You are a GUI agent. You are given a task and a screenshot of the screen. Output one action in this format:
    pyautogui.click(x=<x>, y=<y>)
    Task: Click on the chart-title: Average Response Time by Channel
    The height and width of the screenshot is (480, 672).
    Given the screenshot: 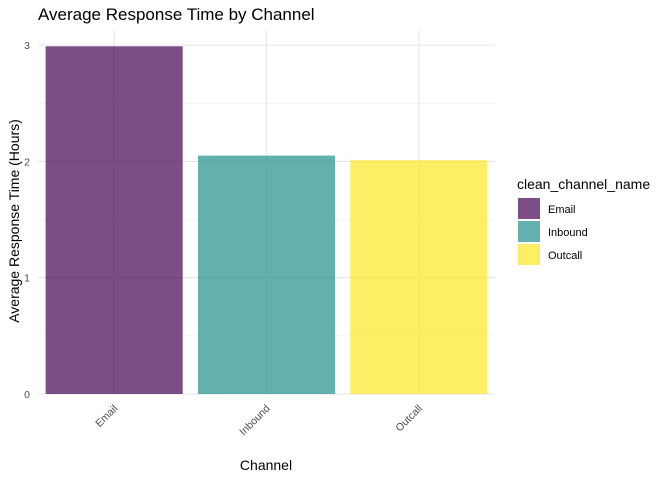 What is the action you would take?
    pyautogui.click(x=176, y=14)
    